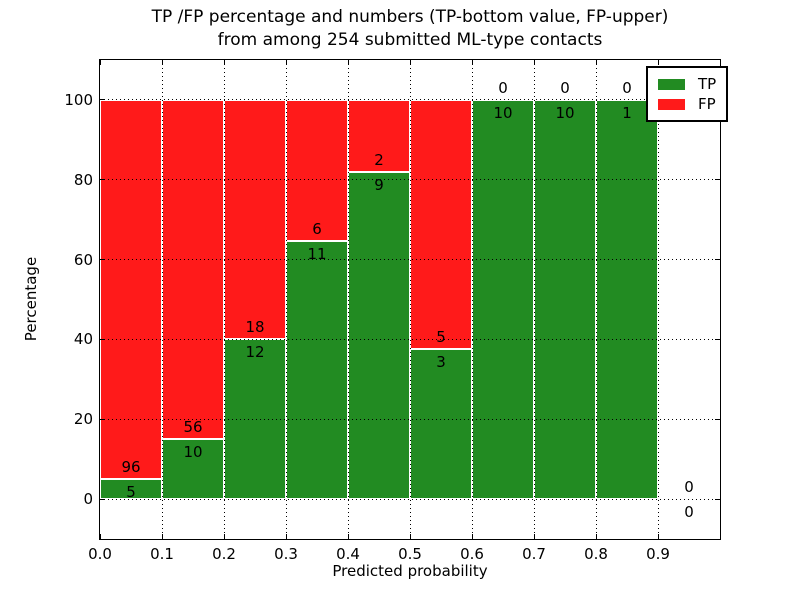 The image size is (800, 600). What do you see at coordinates (441, 362) in the screenshot?
I see `tp-count-label: 3` at bounding box center [441, 362].